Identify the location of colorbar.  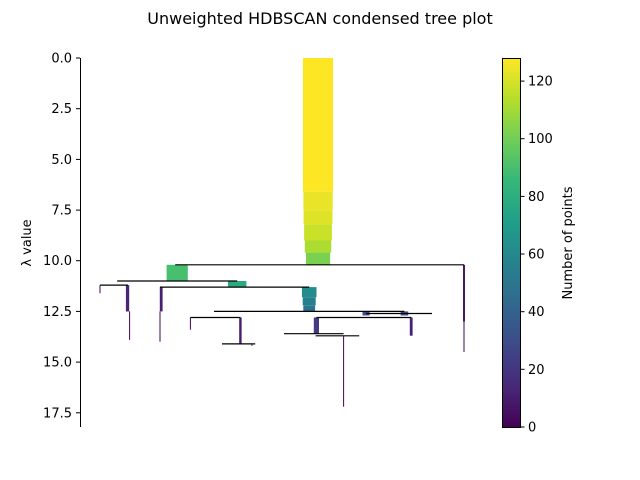
(511, 243).